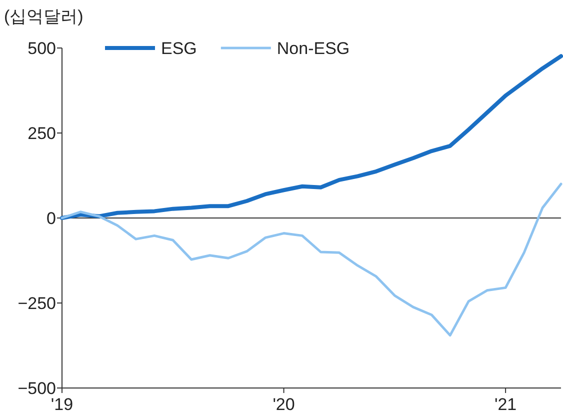 The image size is (563, 419). What do you see at coordinates (37, 303) in the screenshot?
I see `y-tick-label: −250` at bounding box center [37, 303].